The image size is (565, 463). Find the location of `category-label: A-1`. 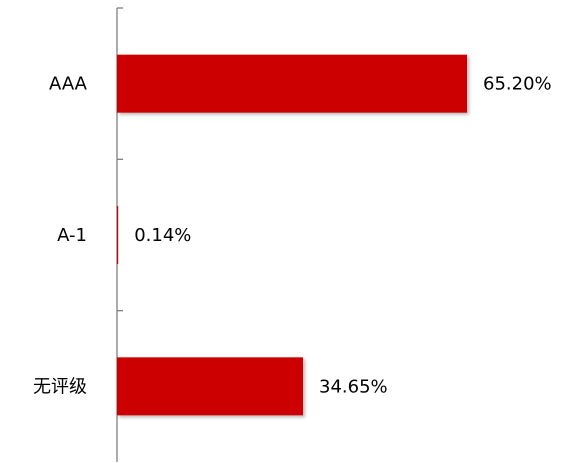

category-label: A-1 is located at coordinates (72, 235).